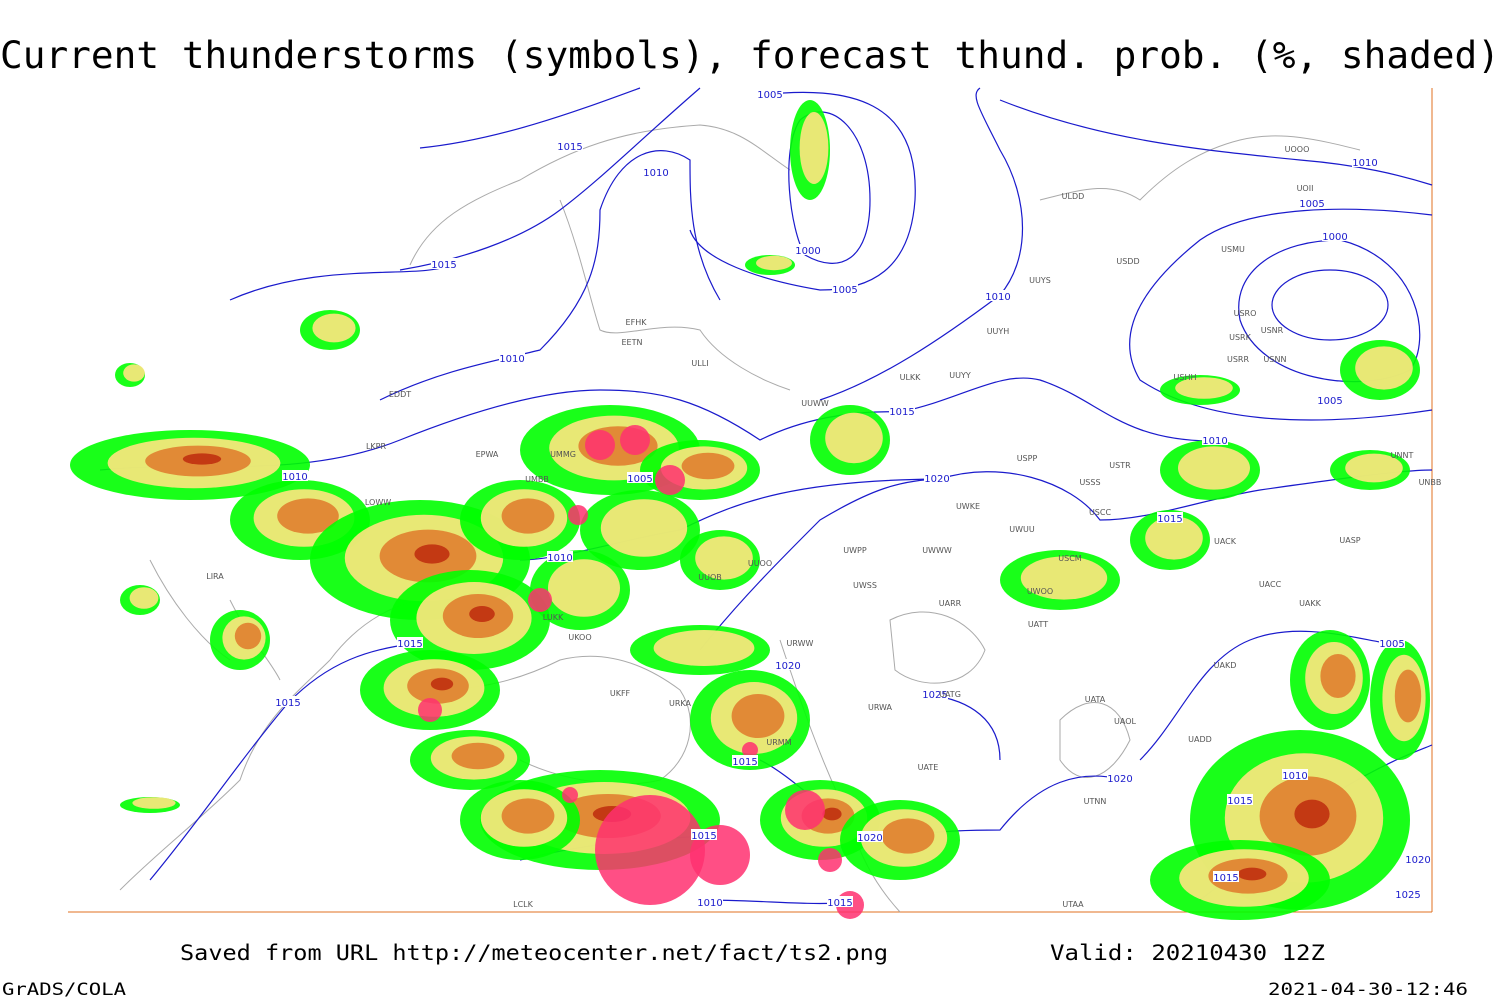  I want to click on station-code: USNN, so click(1275, 359).